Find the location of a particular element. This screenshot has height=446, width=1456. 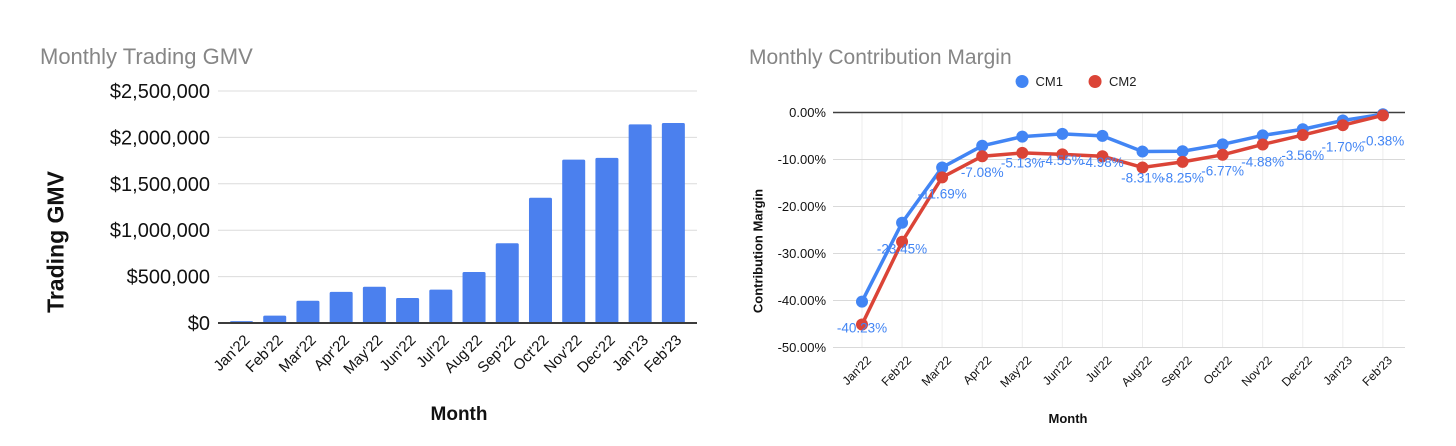

gmv-chart-title: Monthly Trading GMV is located at coordinates (146, 56).